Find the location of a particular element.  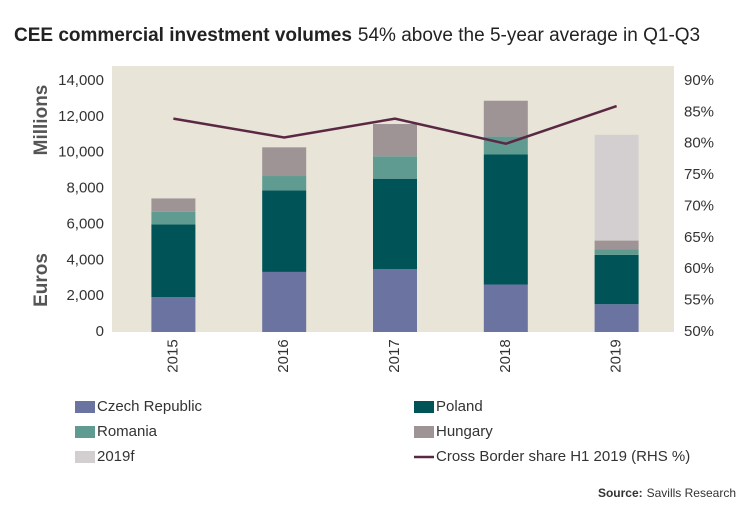

source: Source: Savills Research is located at coordinates (667, 493).